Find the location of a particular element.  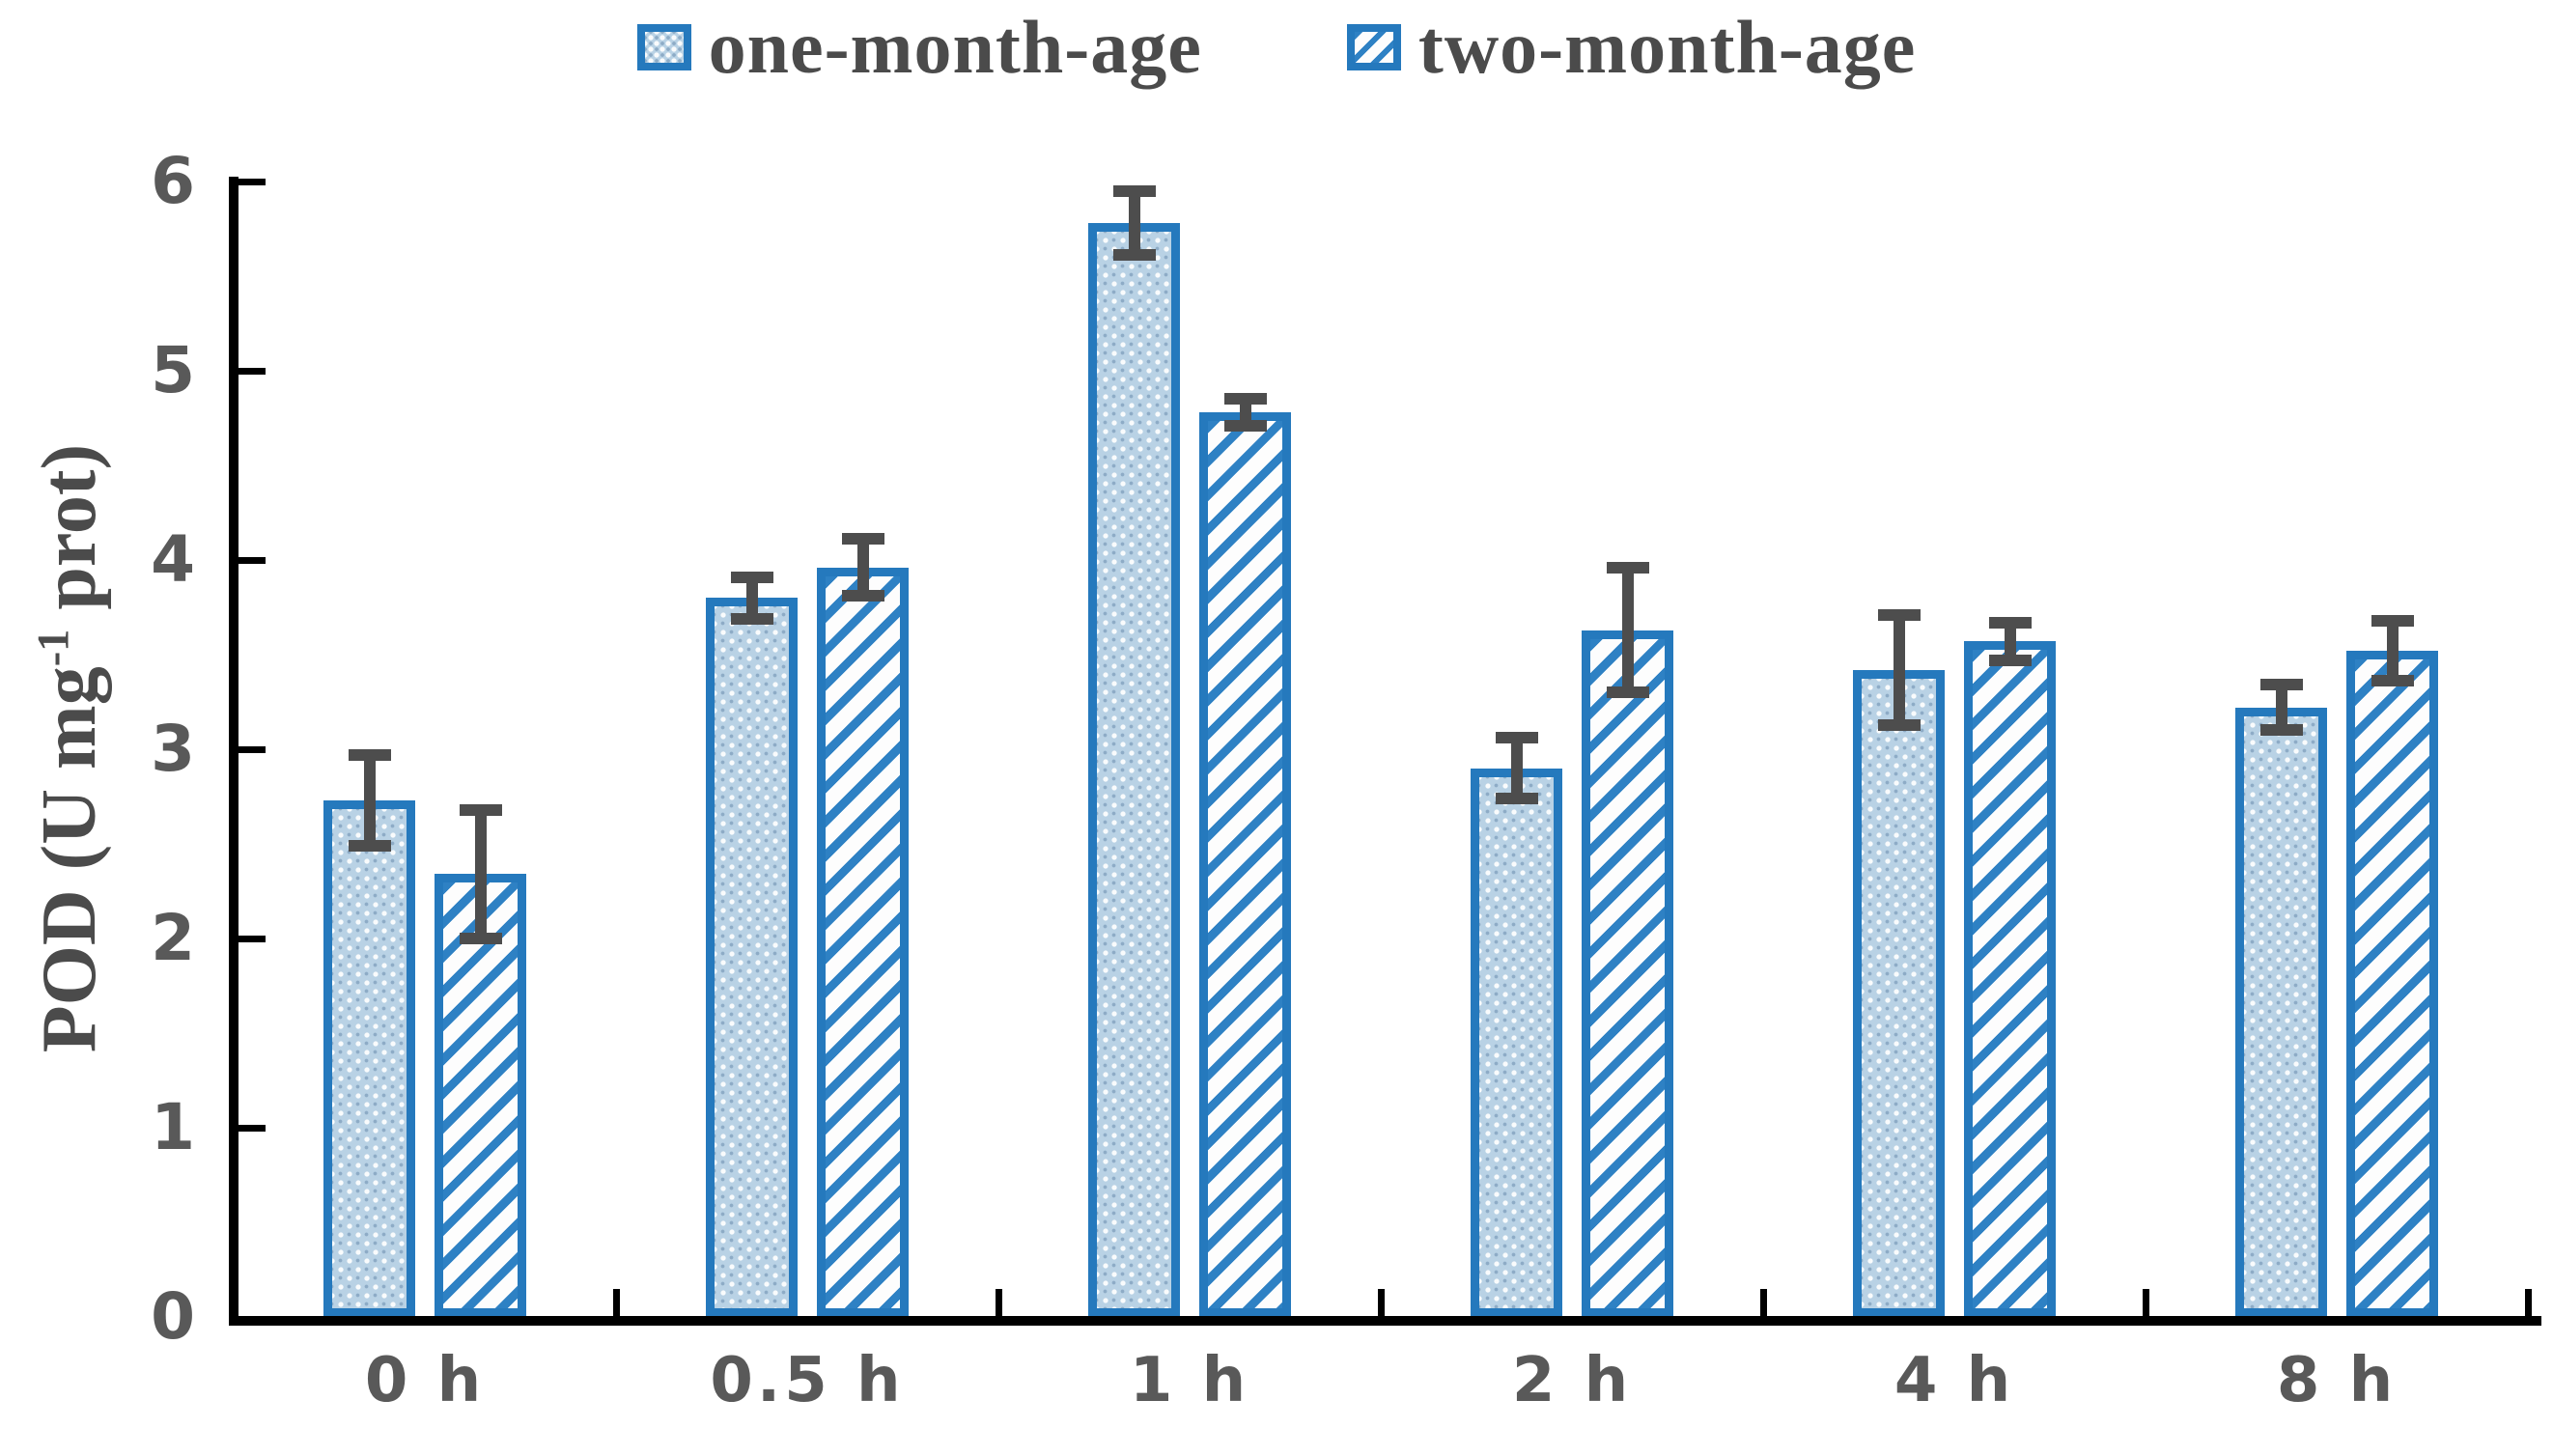

x-tick-label-4h: 4 h is located at coordinates (1954, 1381).